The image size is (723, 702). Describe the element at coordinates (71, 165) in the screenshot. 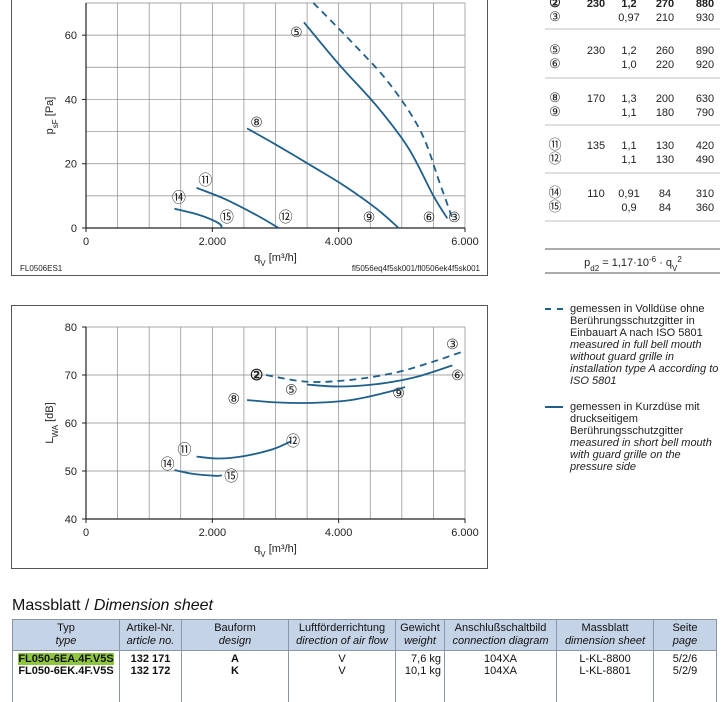

I see `y-tick-label: 20` at that location.